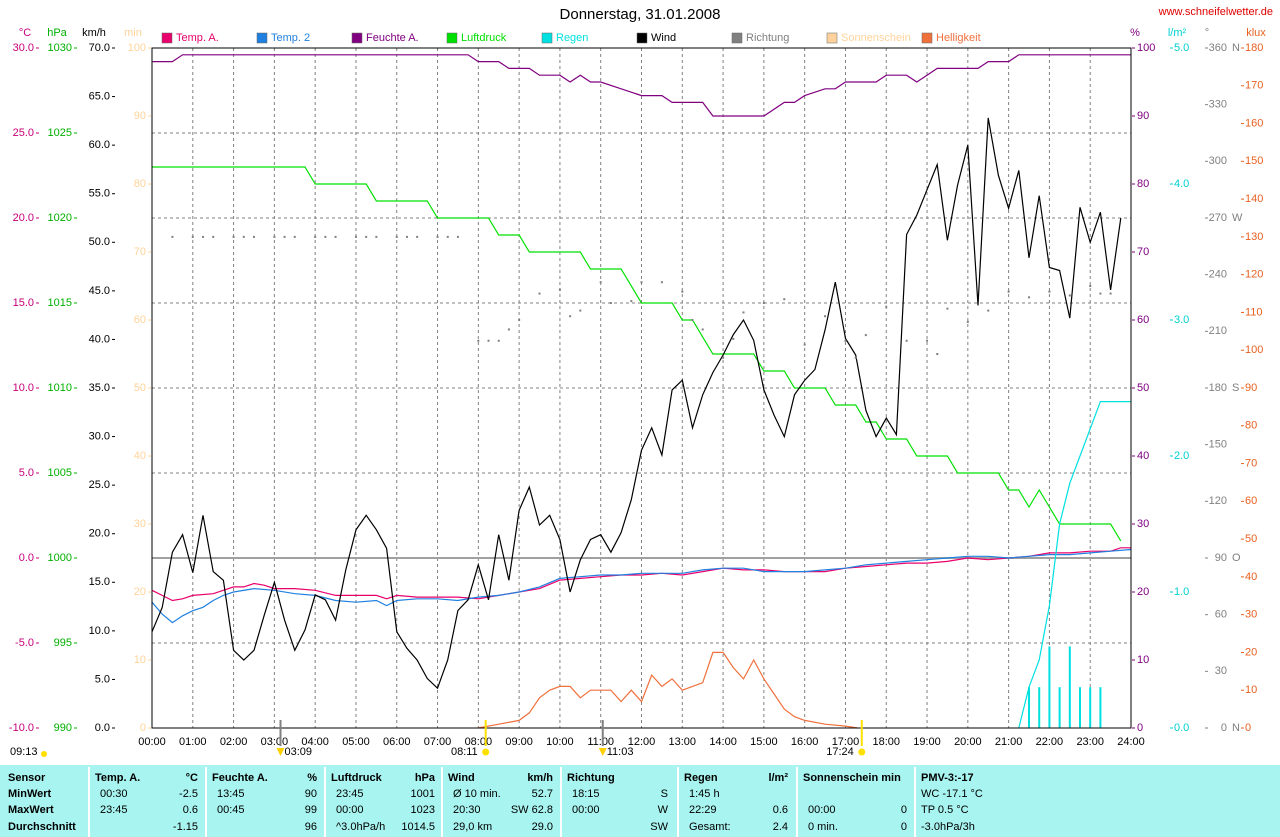 Image resolution: width=1280 pixels, height=837 pixels. Describe the element at coordinates (886, 742) in the screenshot. I see `x-tick-label: 18:00` at that location.